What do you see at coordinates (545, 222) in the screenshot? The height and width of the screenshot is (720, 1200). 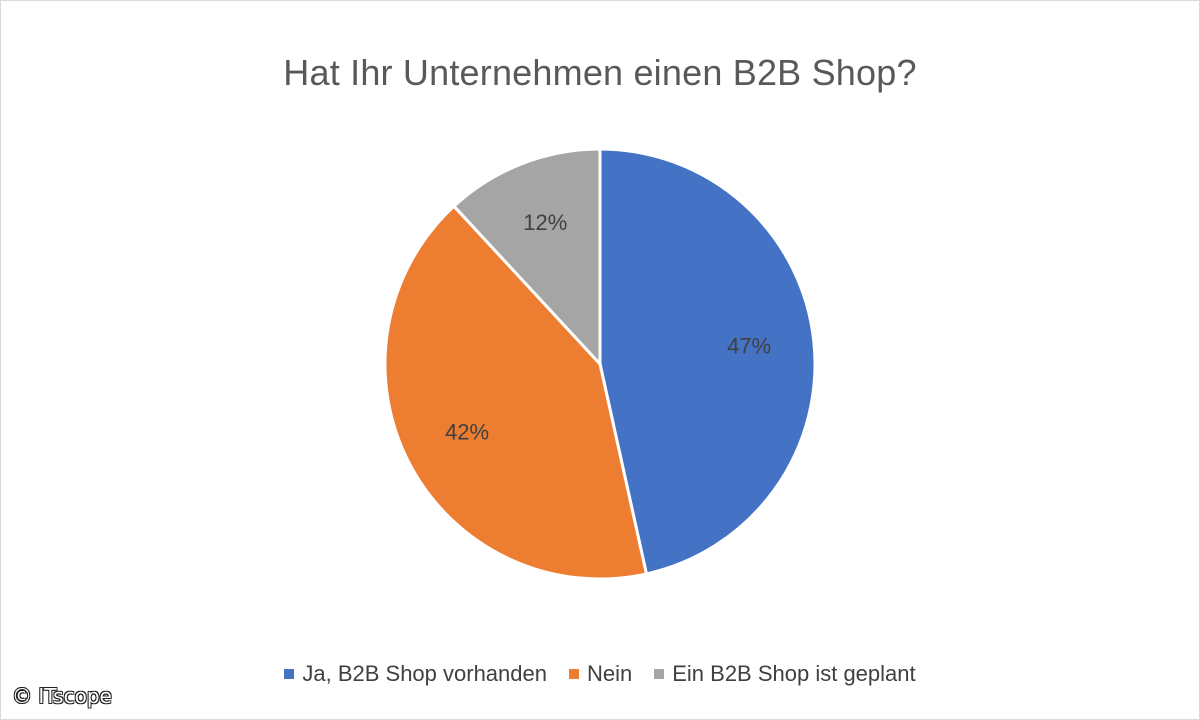 I see `data-label-3: 12%` at bounding box center [545, 222].